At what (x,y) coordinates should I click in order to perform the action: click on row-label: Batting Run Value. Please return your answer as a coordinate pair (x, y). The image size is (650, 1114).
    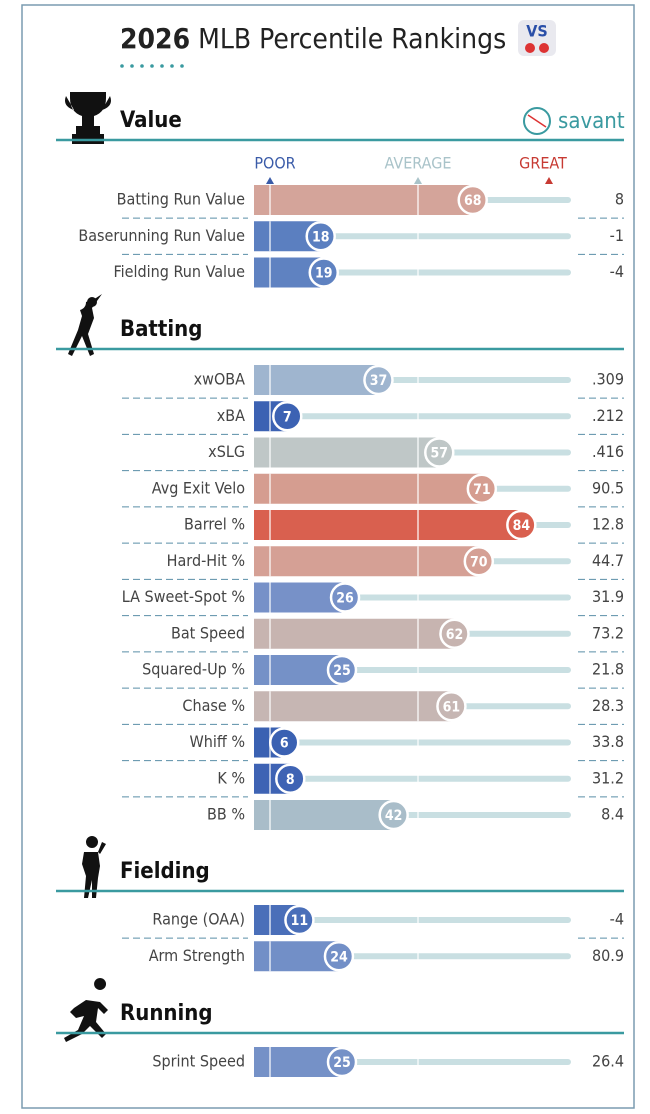
    Looking at the image, I should click on (181, 199).